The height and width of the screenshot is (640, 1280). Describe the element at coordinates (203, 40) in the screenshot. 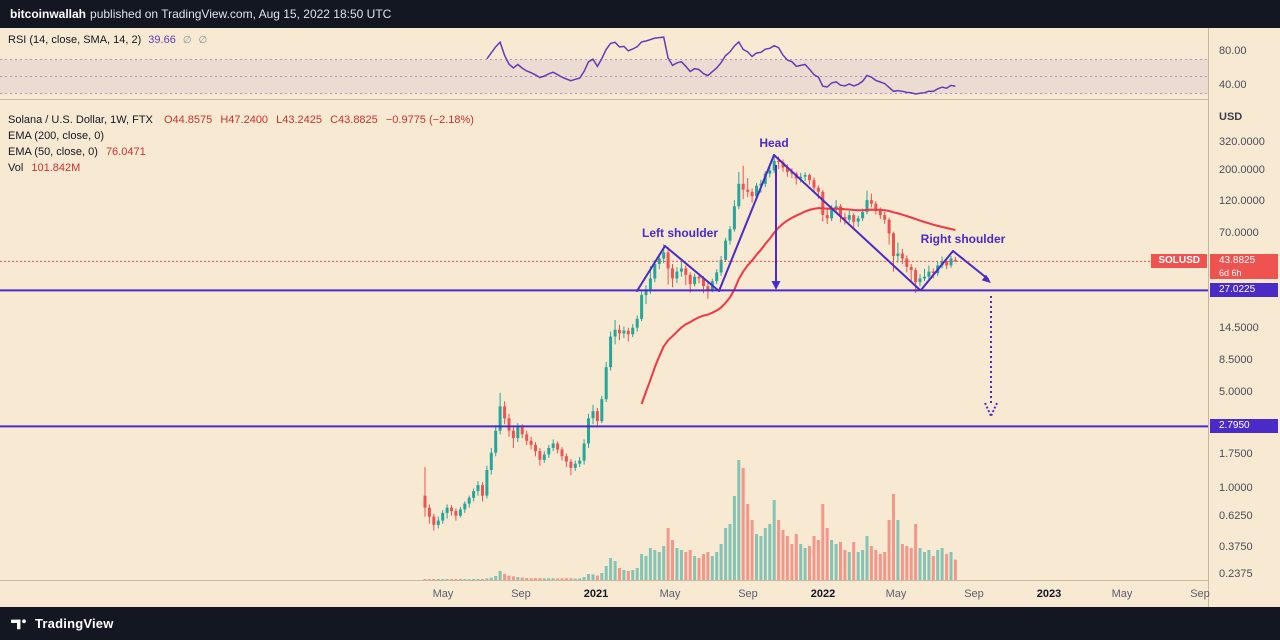

I see `rsi-settings-icon: ∅` at that location.